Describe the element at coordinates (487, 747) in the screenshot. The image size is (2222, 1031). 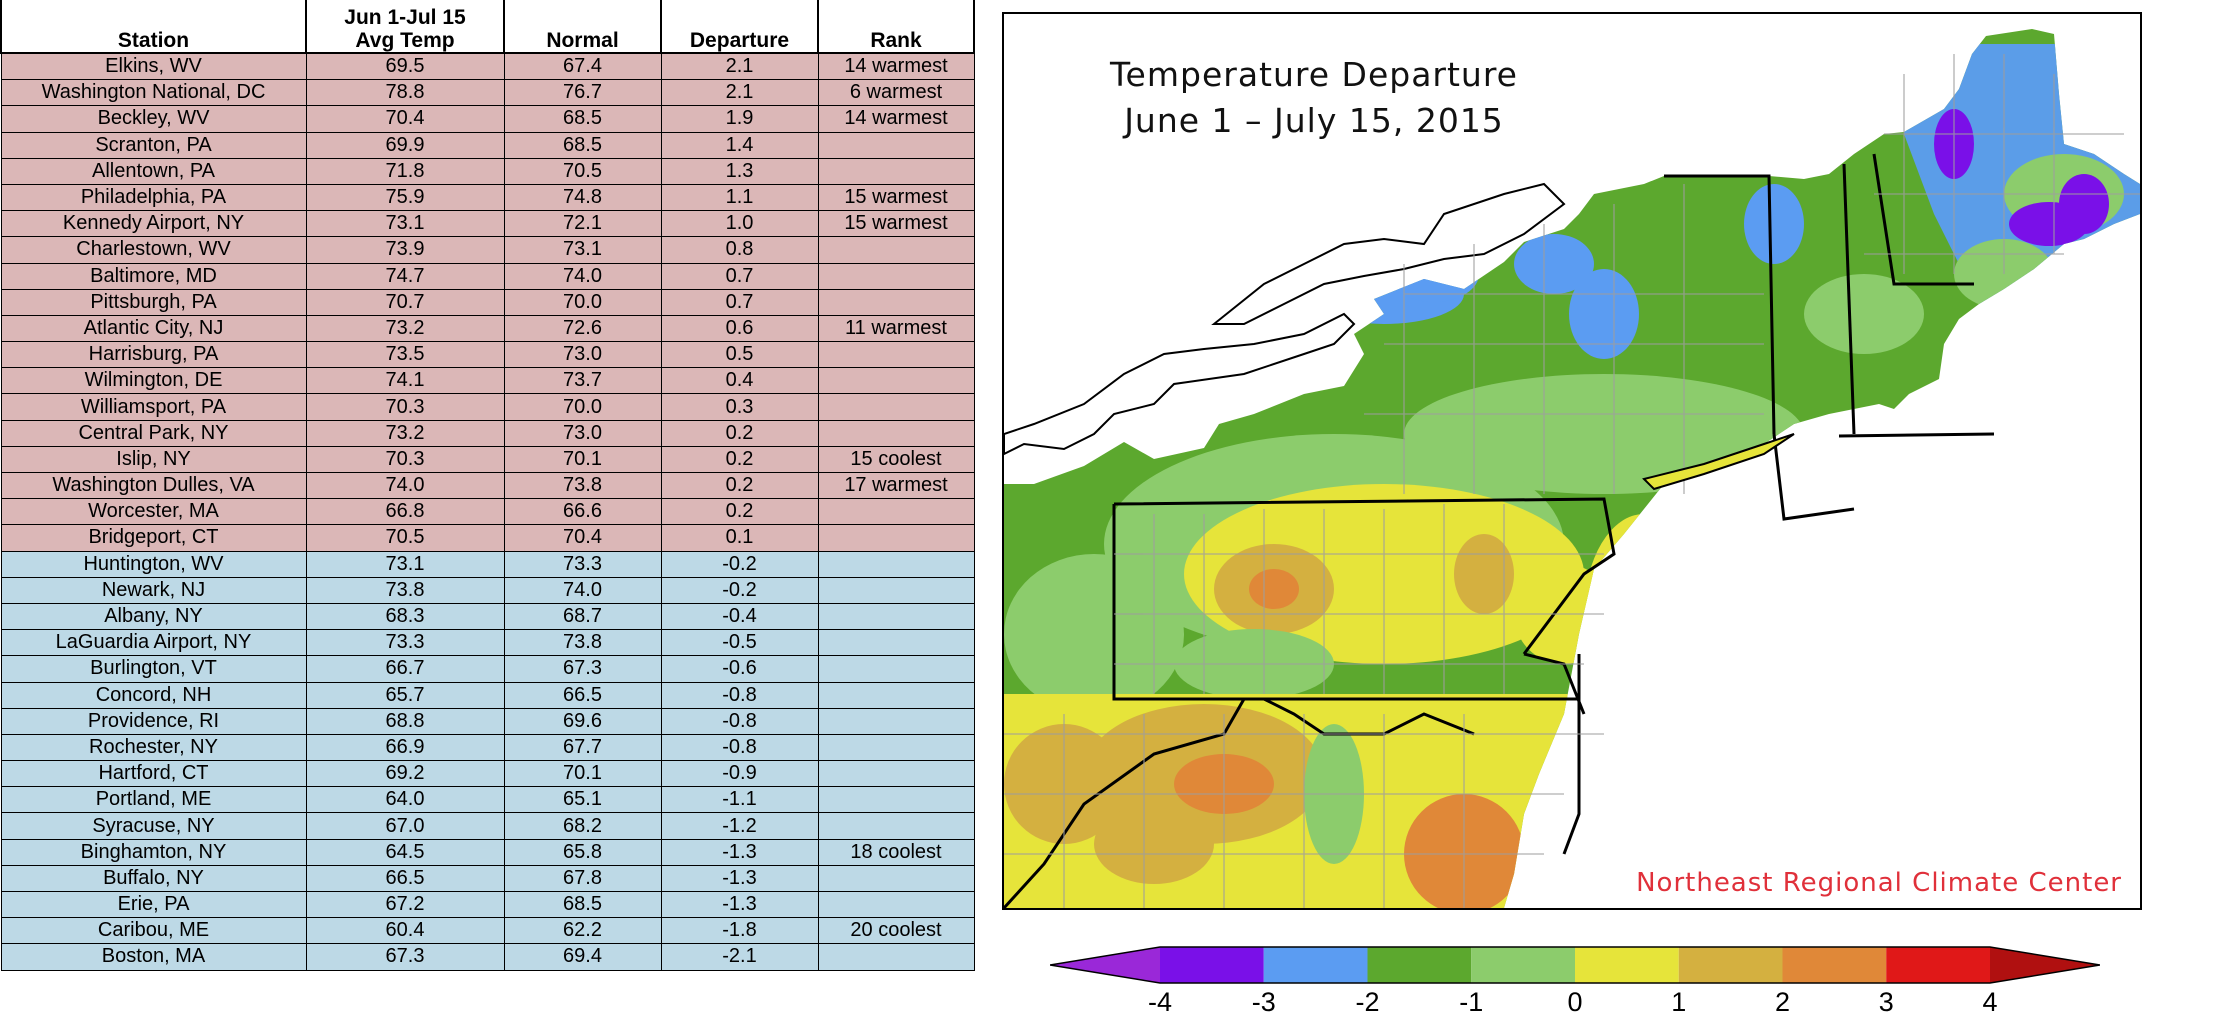
I see `table-row: Rochester, NY 66.9 67.7 -0.8` at that location.